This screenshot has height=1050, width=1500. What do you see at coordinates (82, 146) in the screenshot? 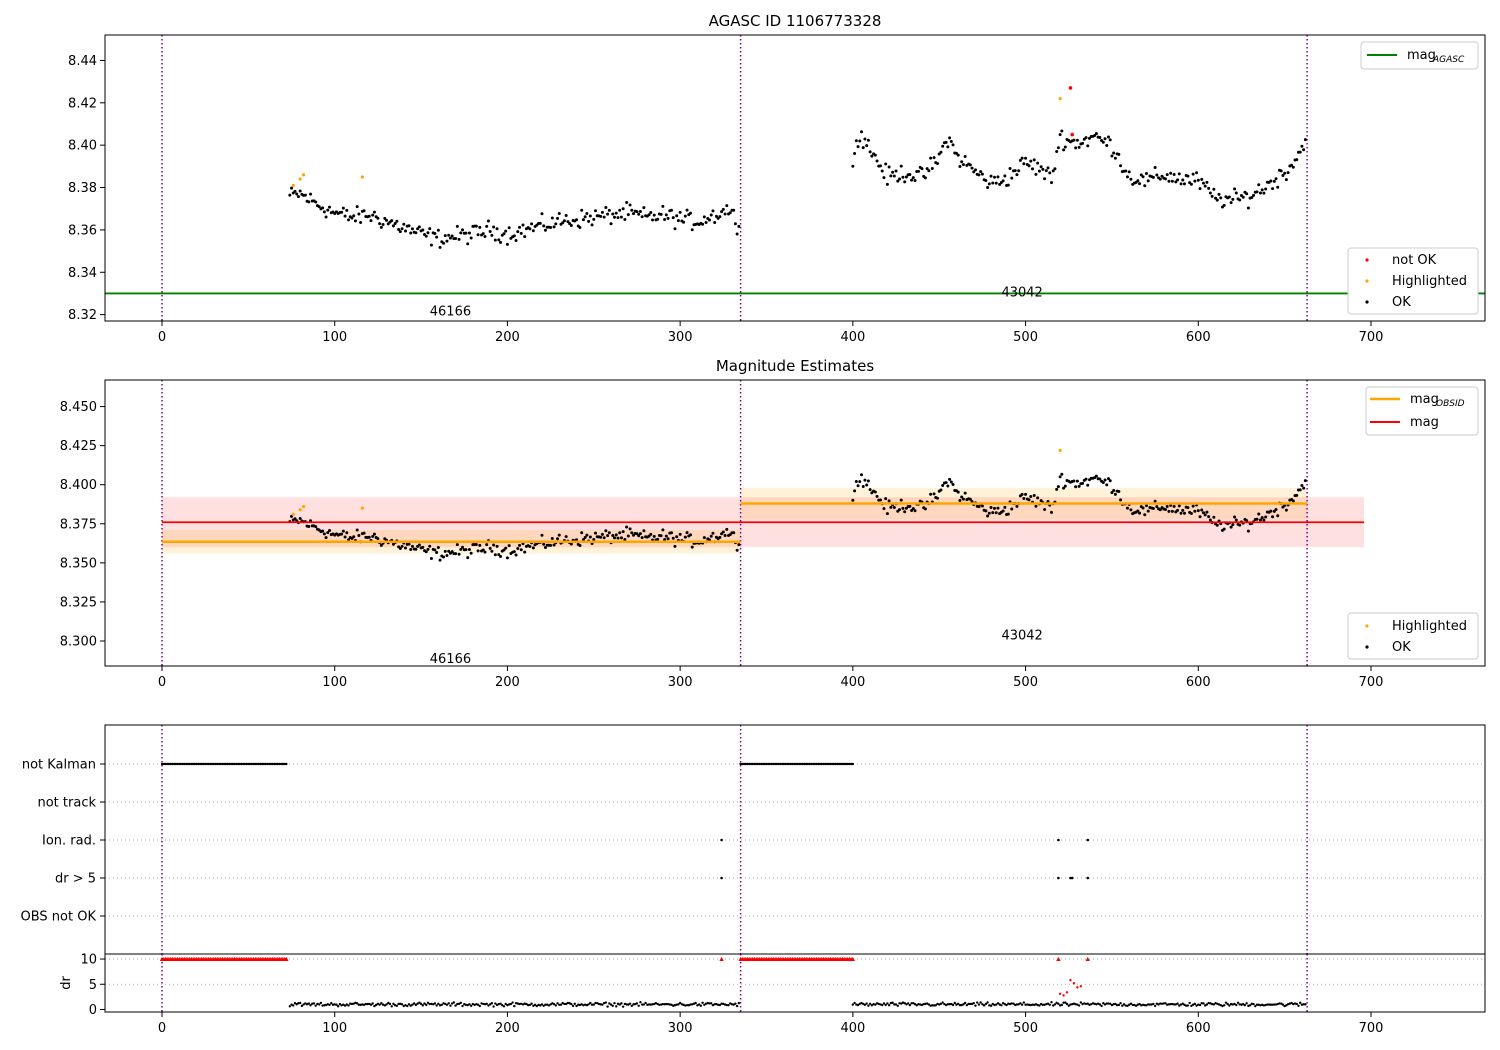
I see `y-tick-label: 8.40` at bounding box center [82, 146].